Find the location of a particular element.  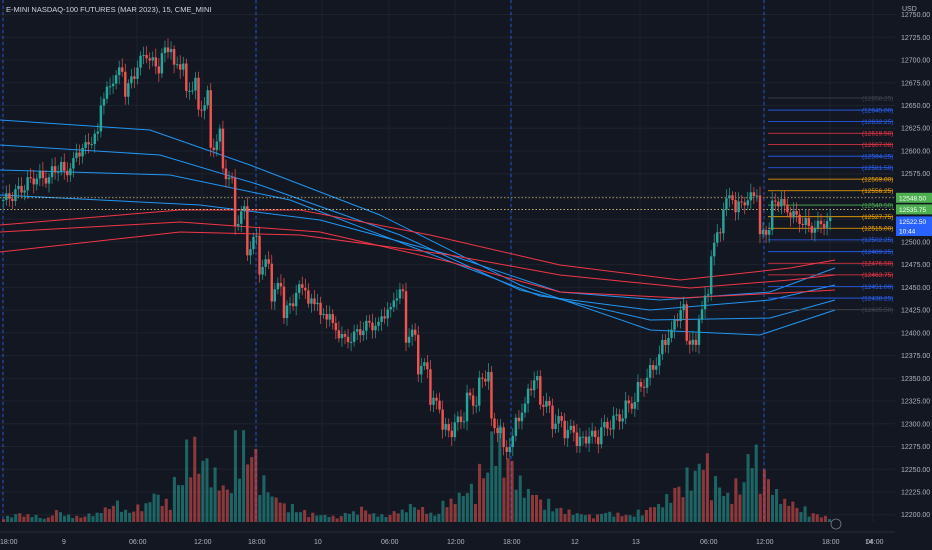

price-level-label: (12451.00) is located at coordinates (877, 287).